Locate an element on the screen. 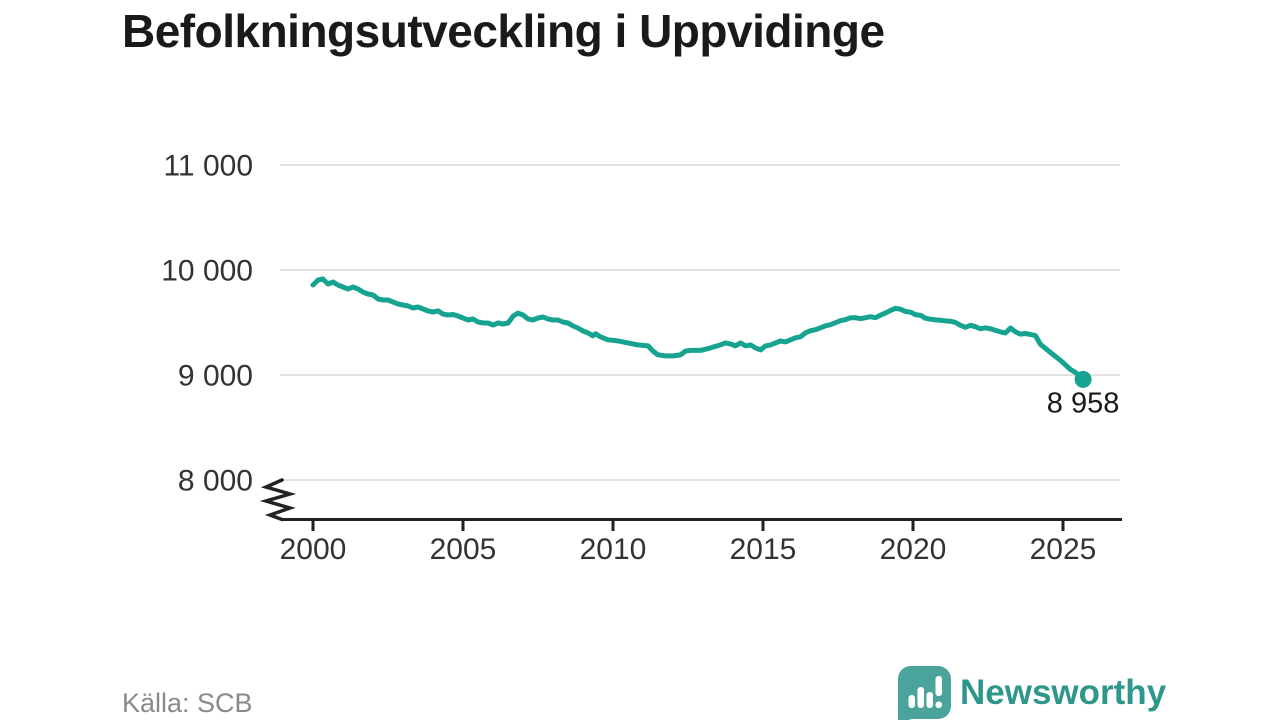 This screenshot has width=1280, height=720. x-tick-label: 2020 is located at coordinates (913, 549).